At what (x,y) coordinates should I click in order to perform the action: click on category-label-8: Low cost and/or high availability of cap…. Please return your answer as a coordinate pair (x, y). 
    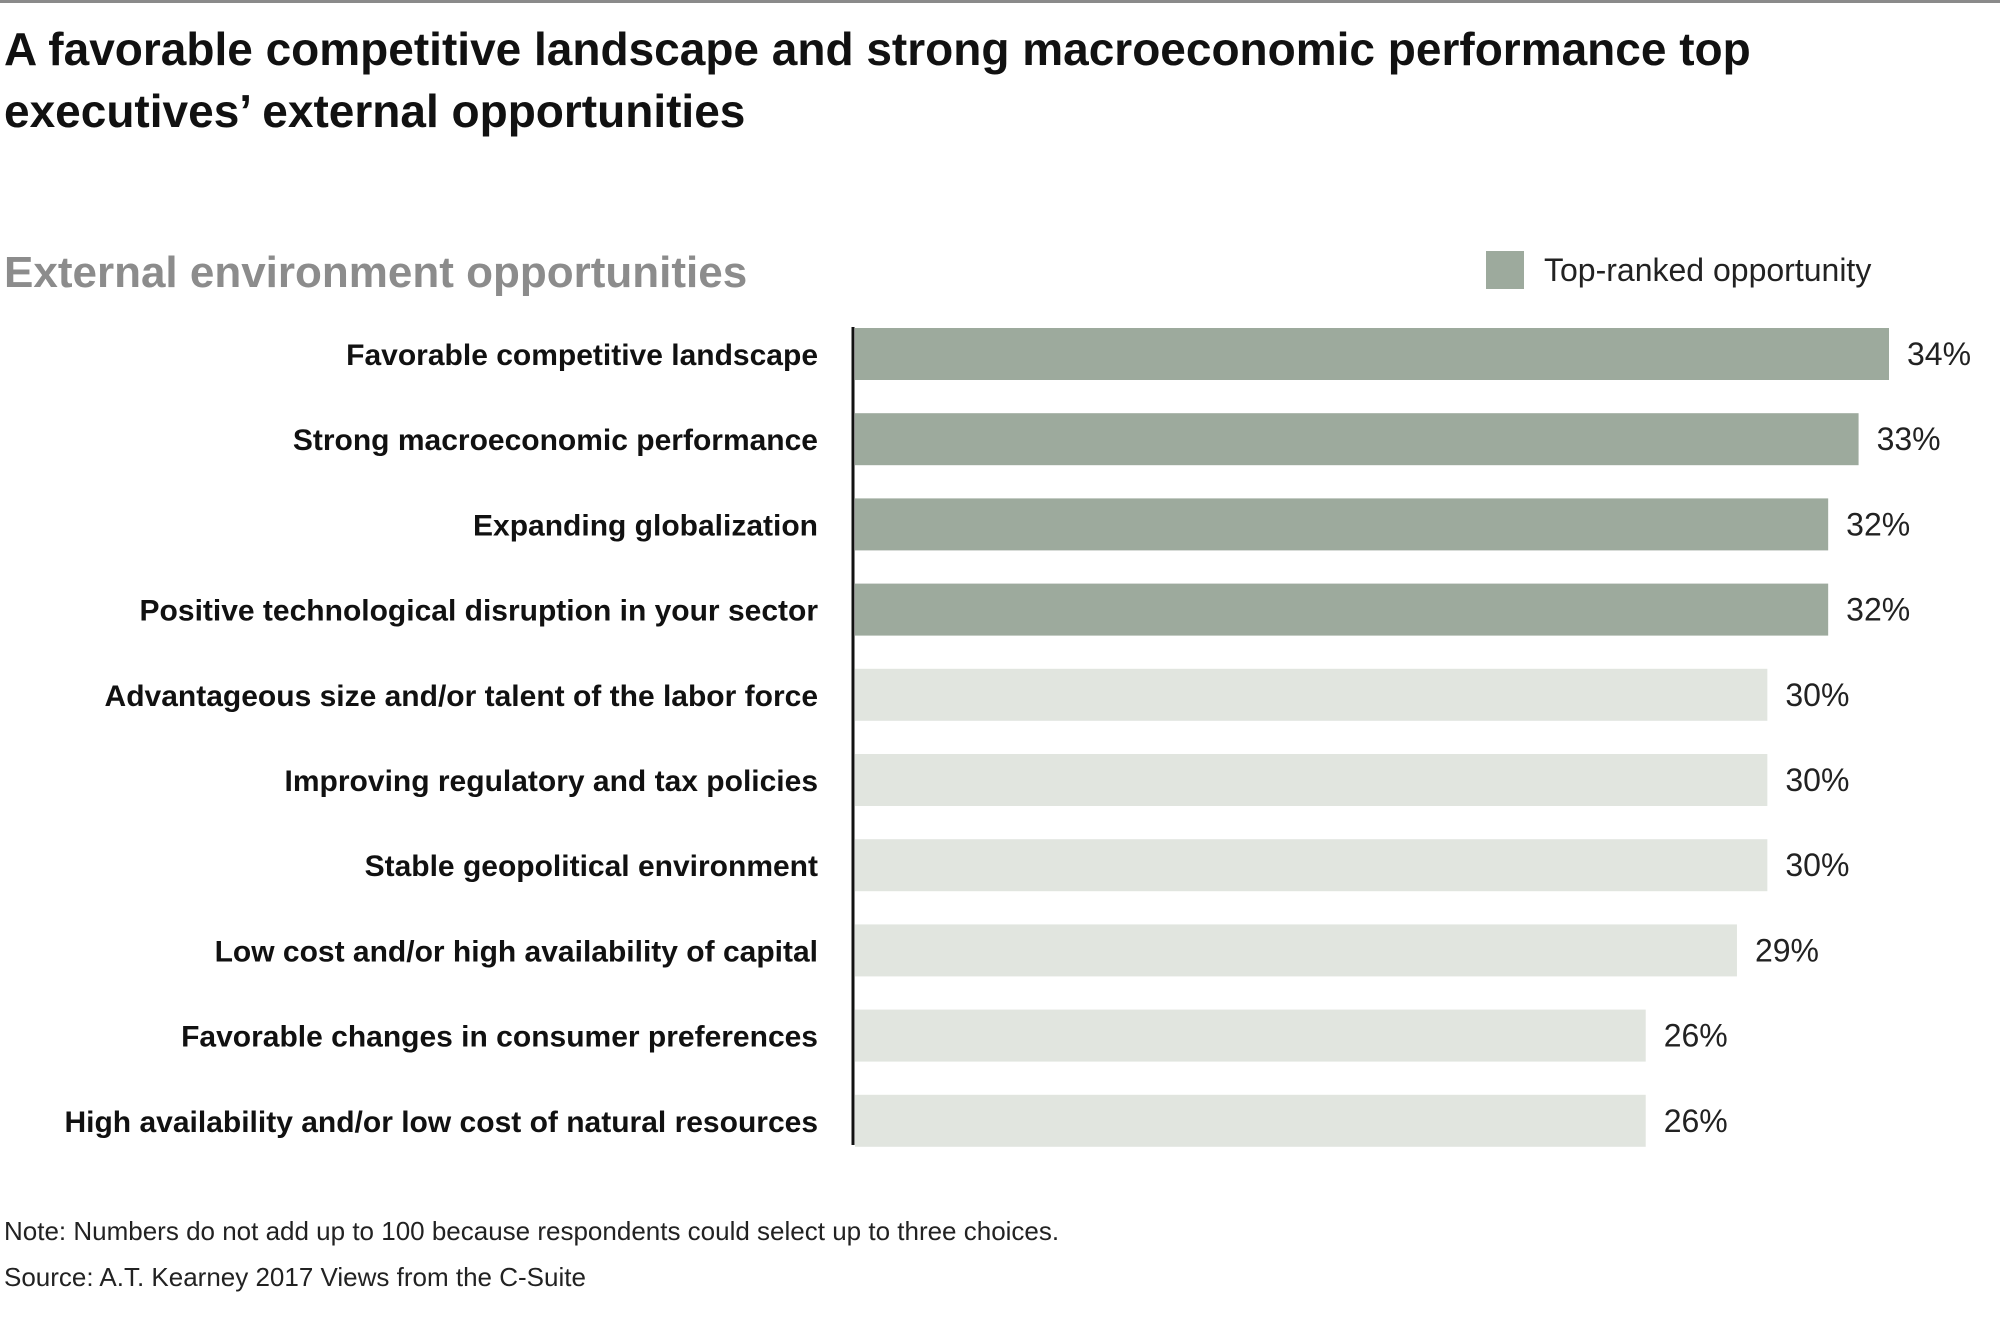
    Looking at the image, I should click on (516, 951).